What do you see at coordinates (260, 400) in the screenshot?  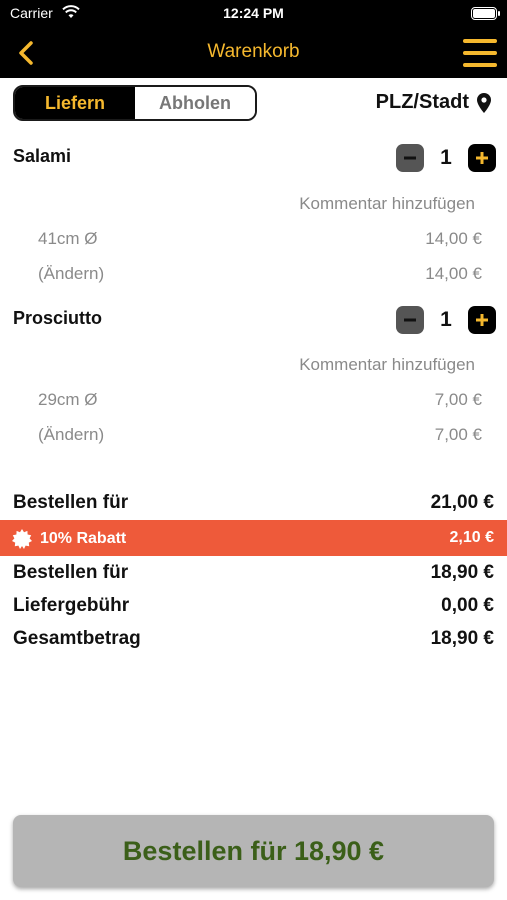 I see `item-option-row: 29cm Ø 7,00 €` at bounding box center [260, 400].